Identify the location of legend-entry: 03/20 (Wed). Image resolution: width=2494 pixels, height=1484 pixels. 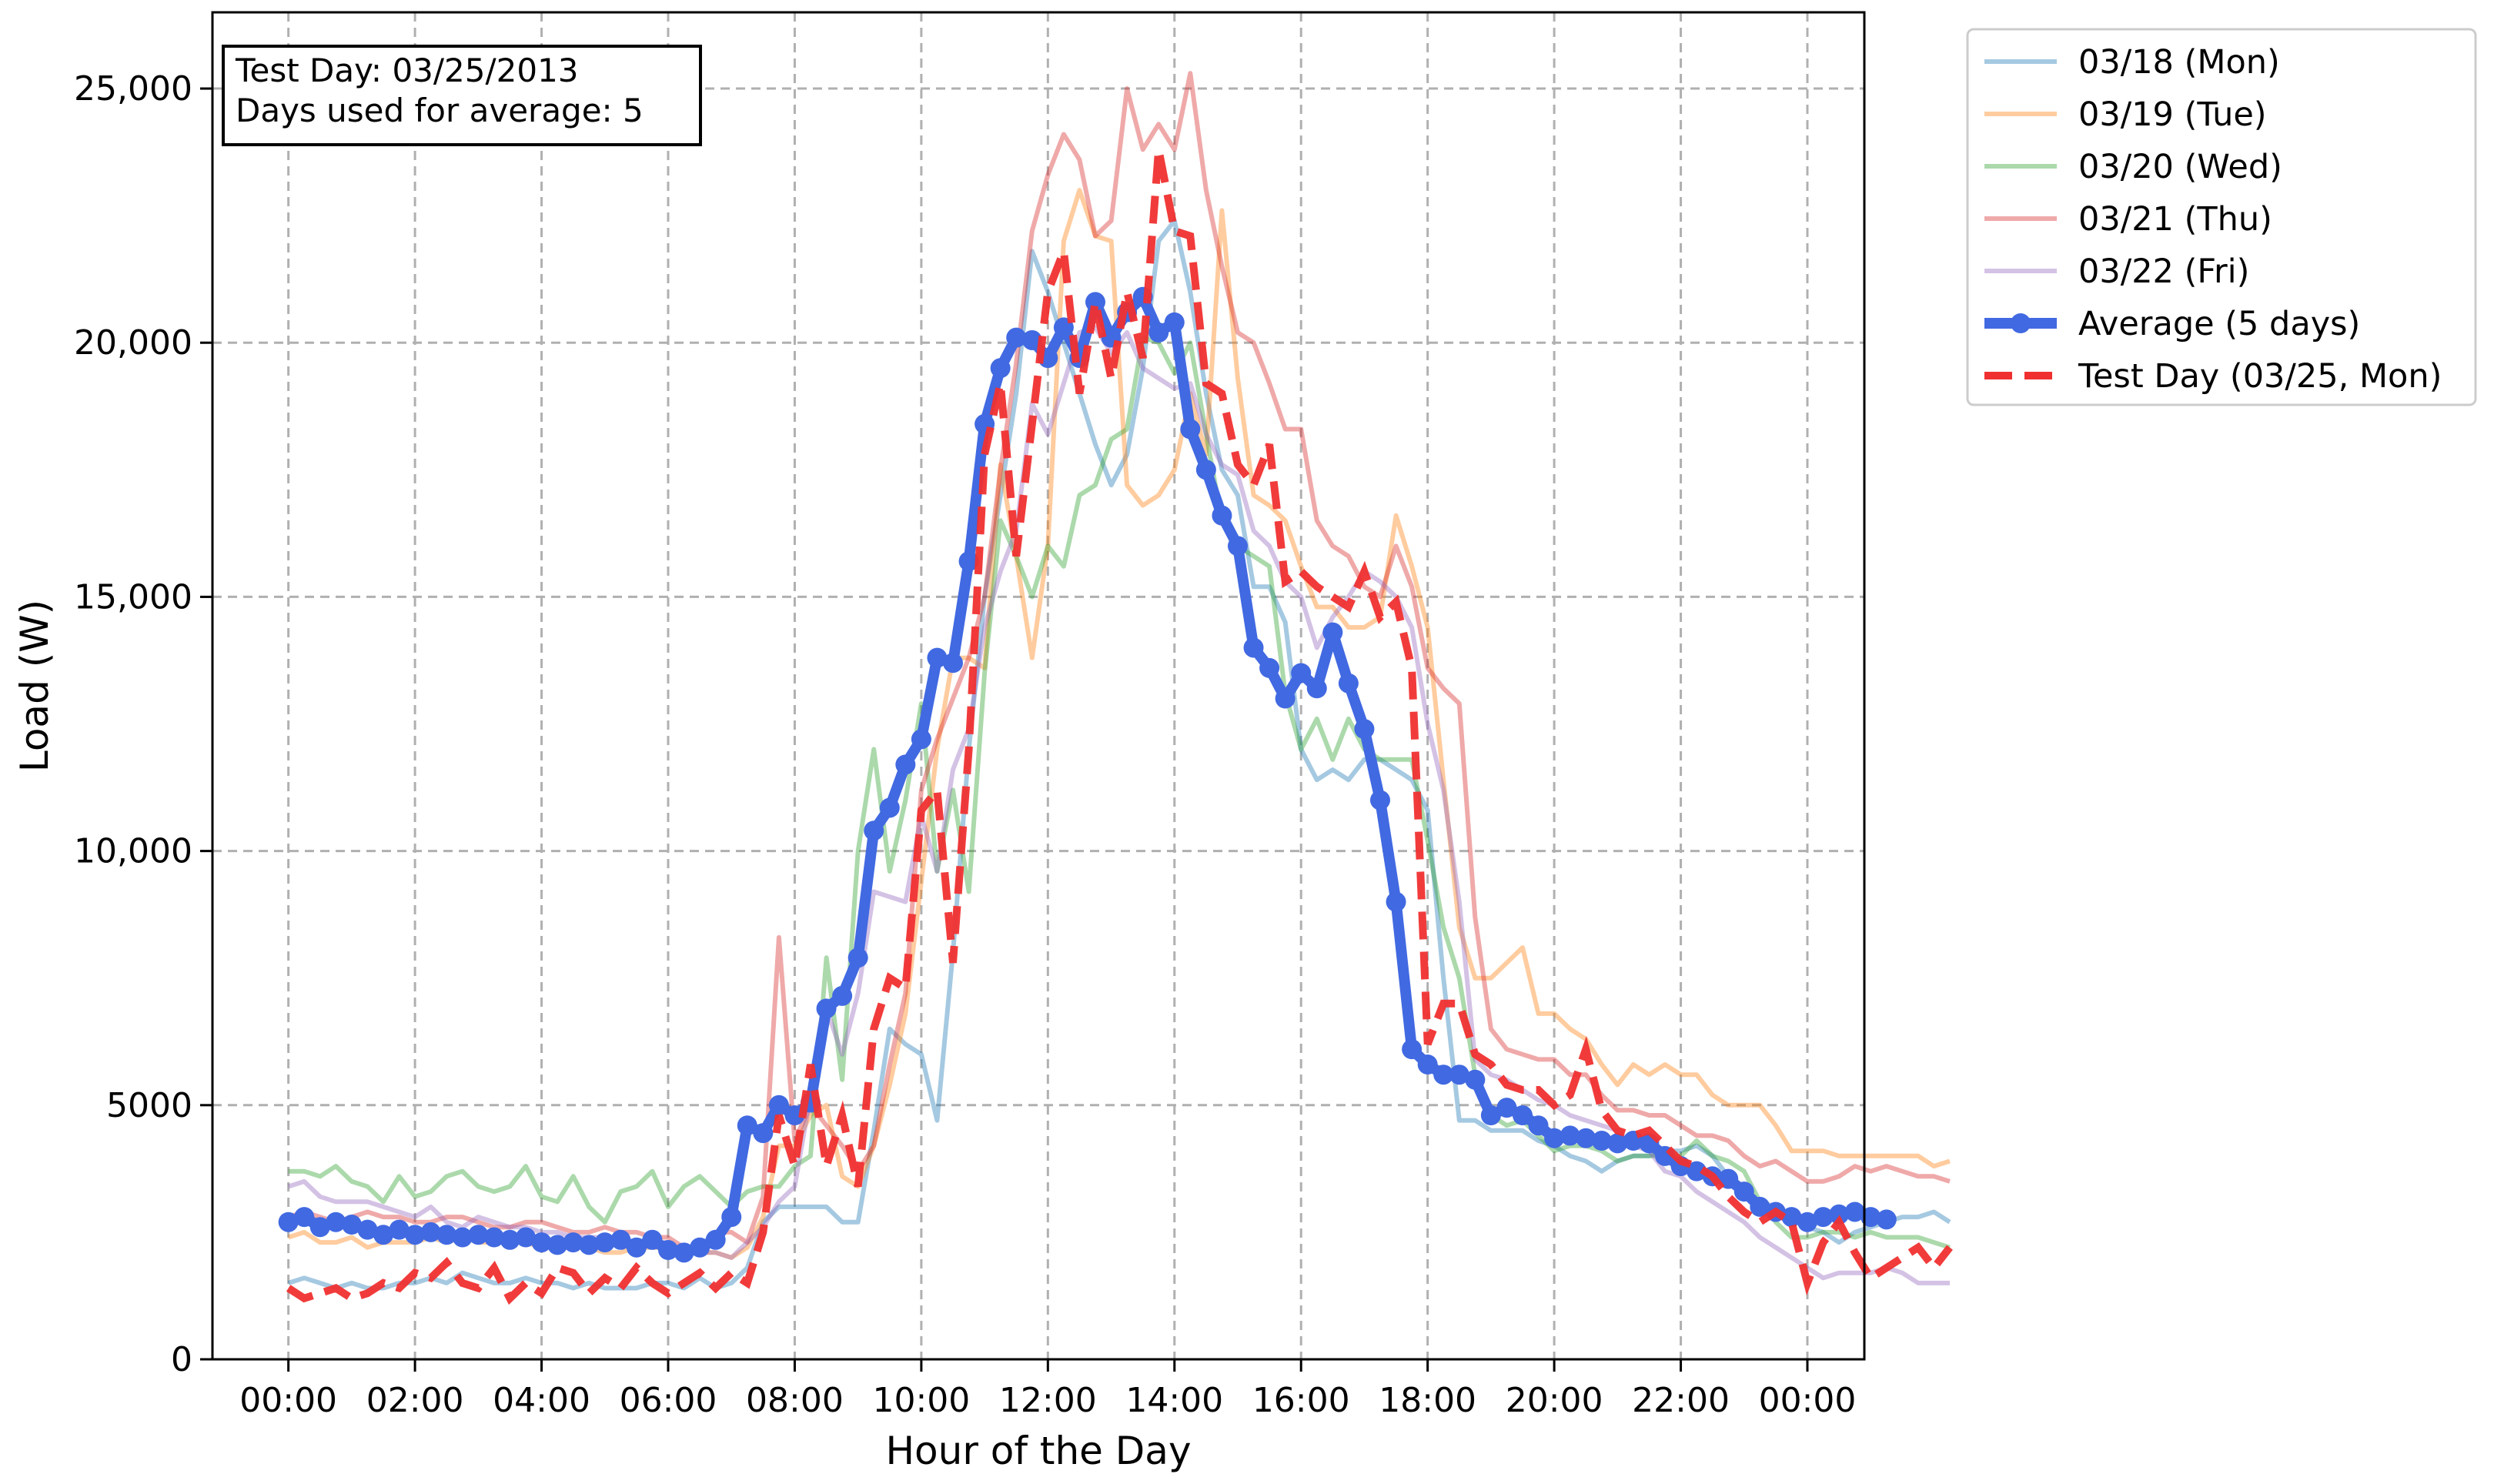
(2133, 167).